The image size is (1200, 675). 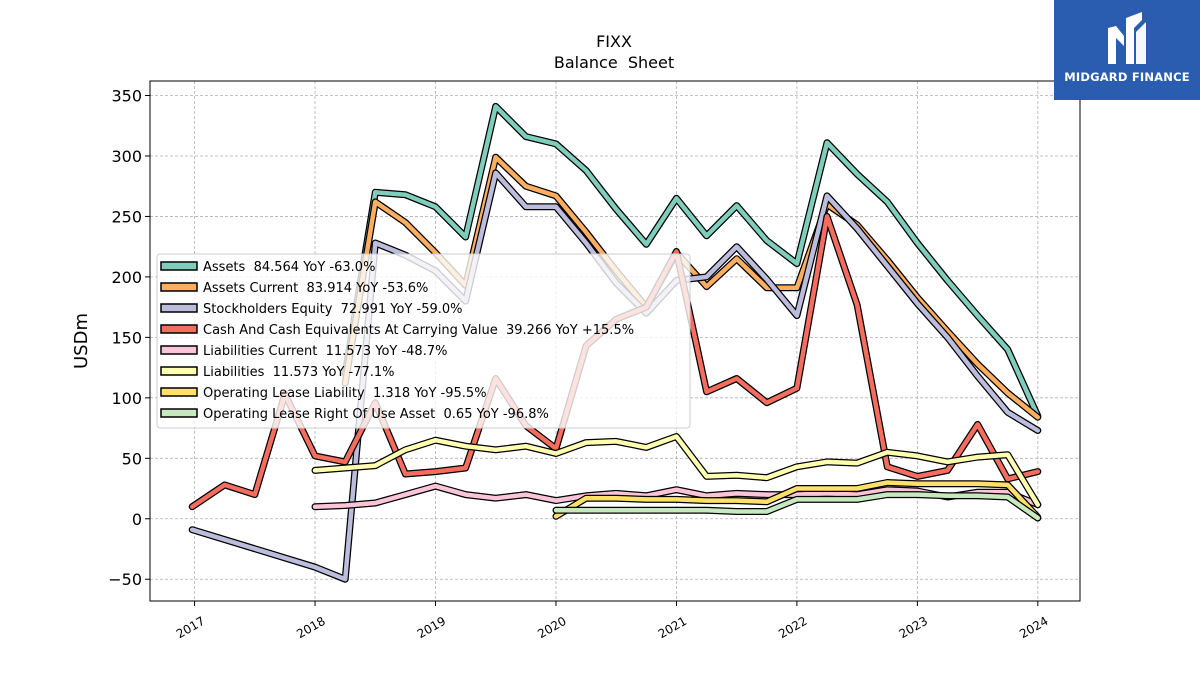 I want to click on y-tick-label: 150, so click(x=126, y=337).